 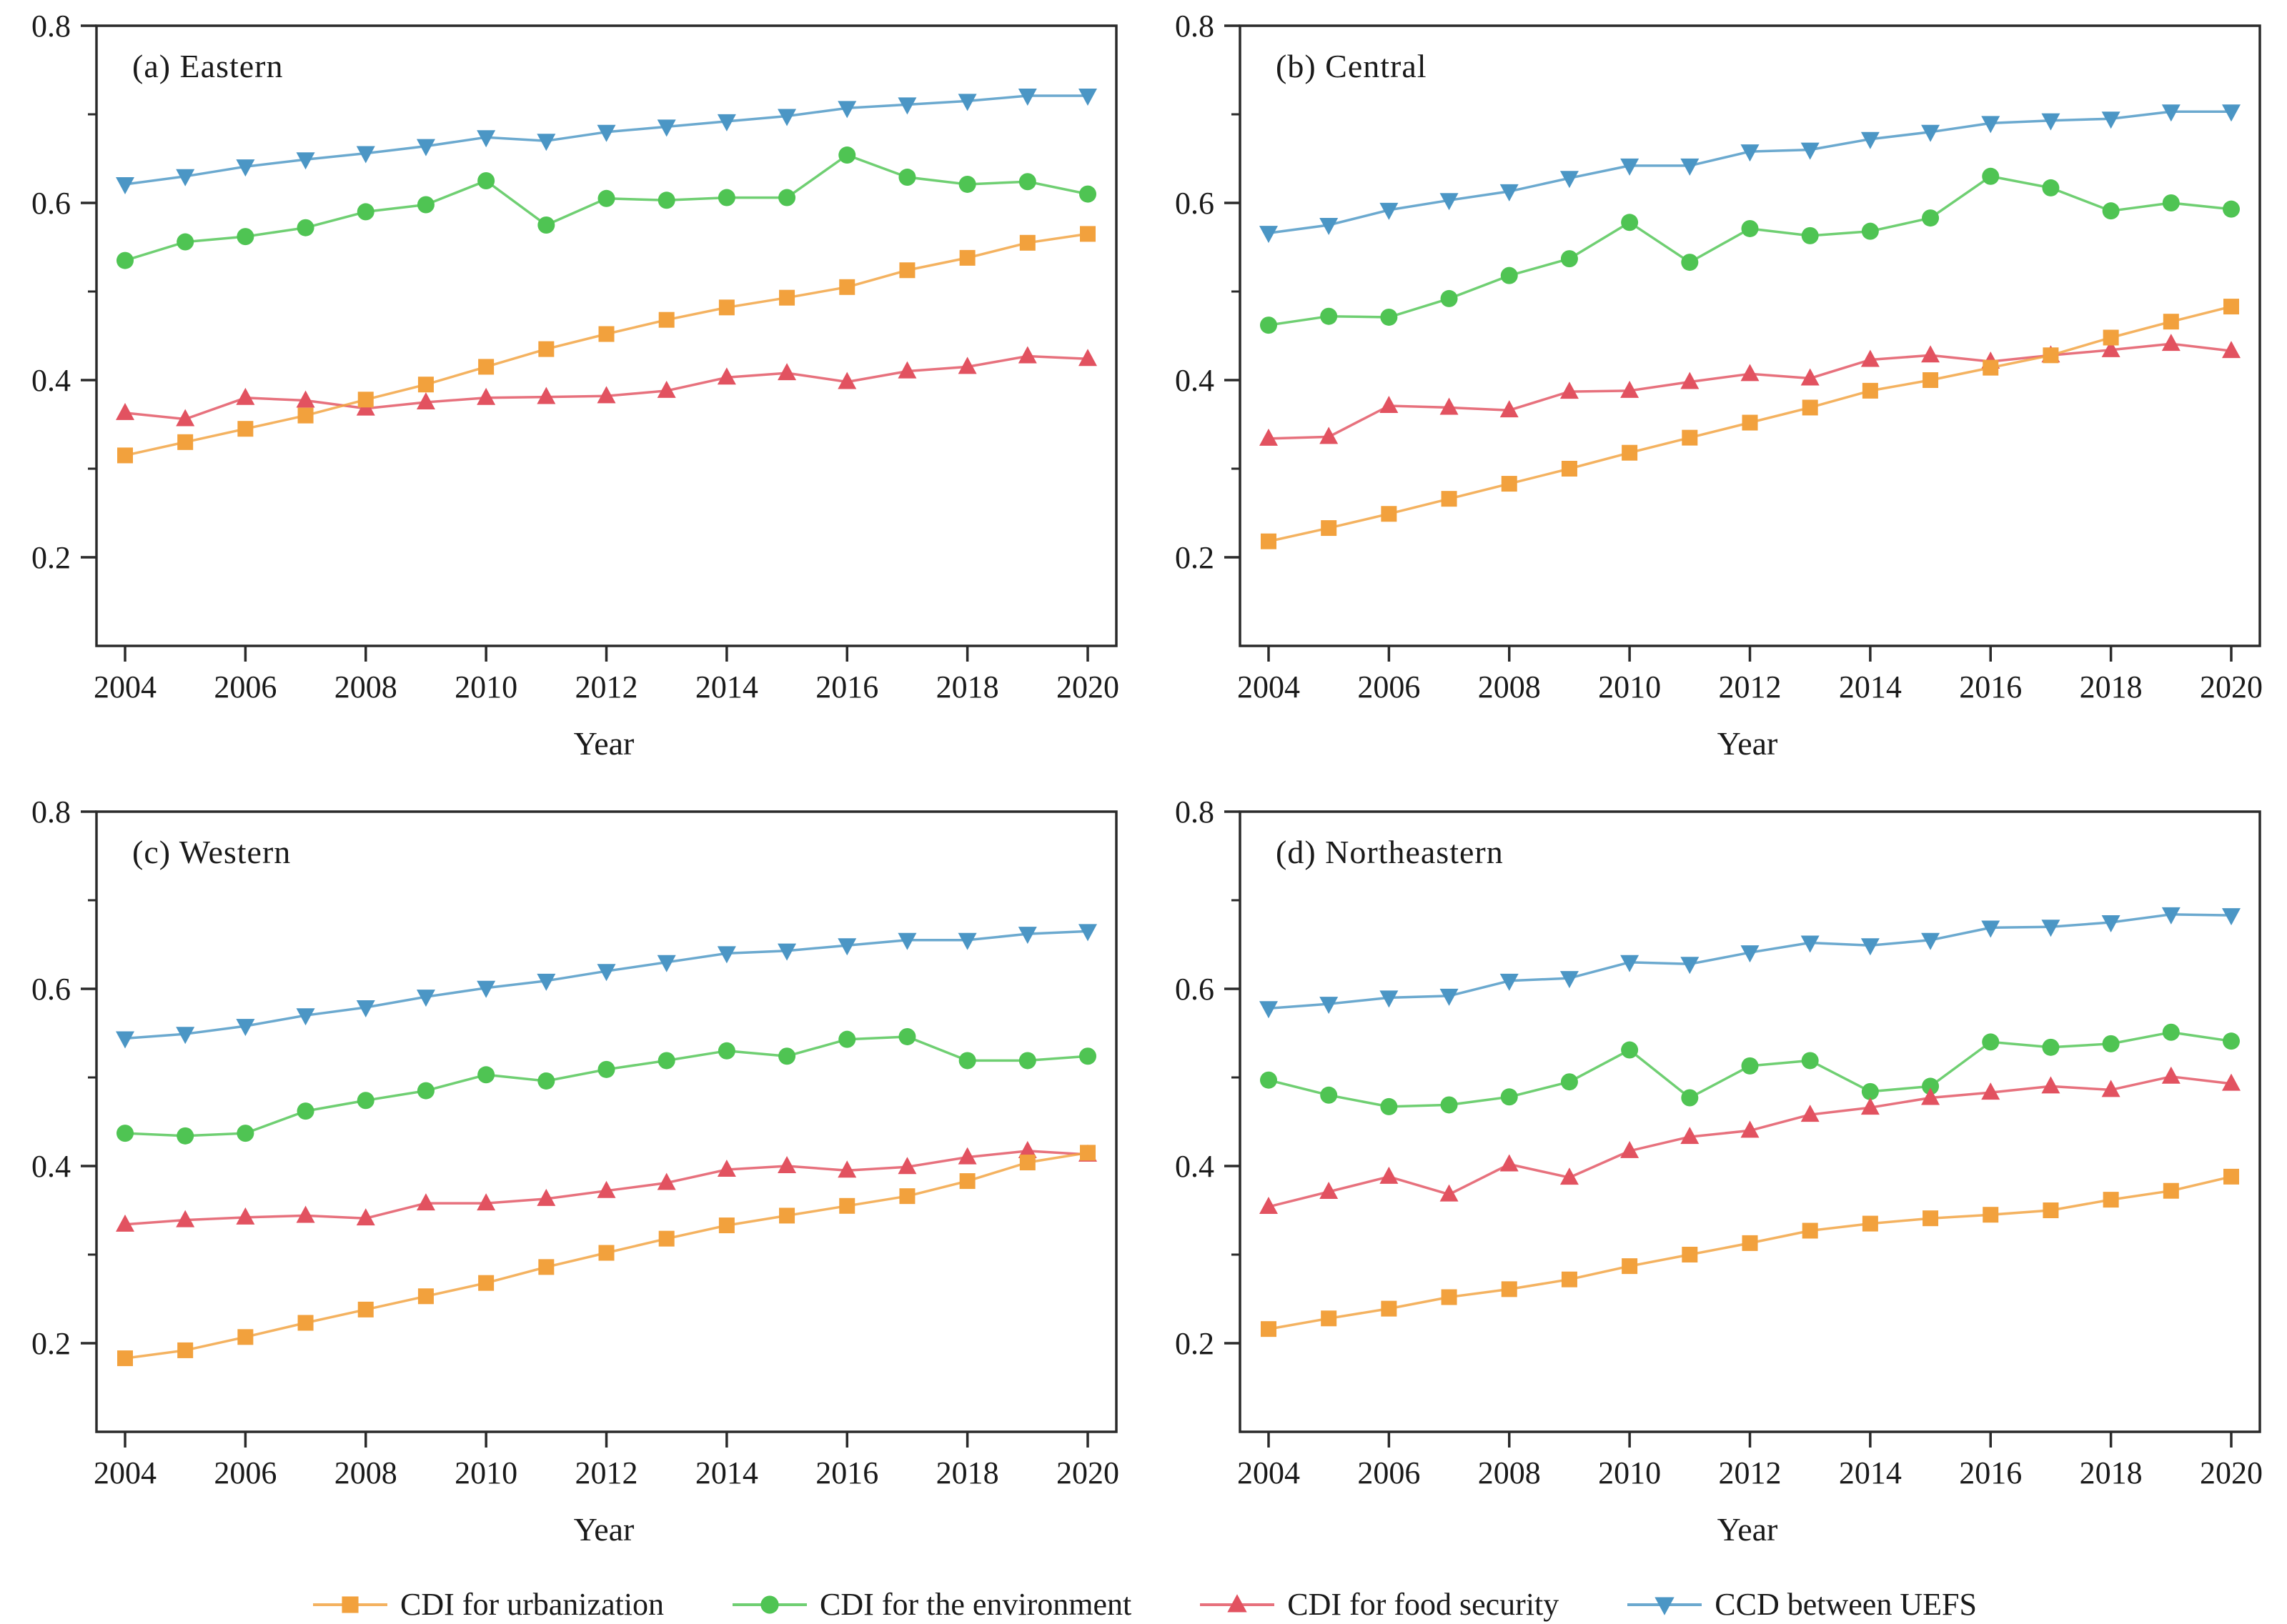 What do you see at coordinates (51, 558) in the screenshot?
I see `y-tick-label: 0.2` at bounding box center [51, 558].